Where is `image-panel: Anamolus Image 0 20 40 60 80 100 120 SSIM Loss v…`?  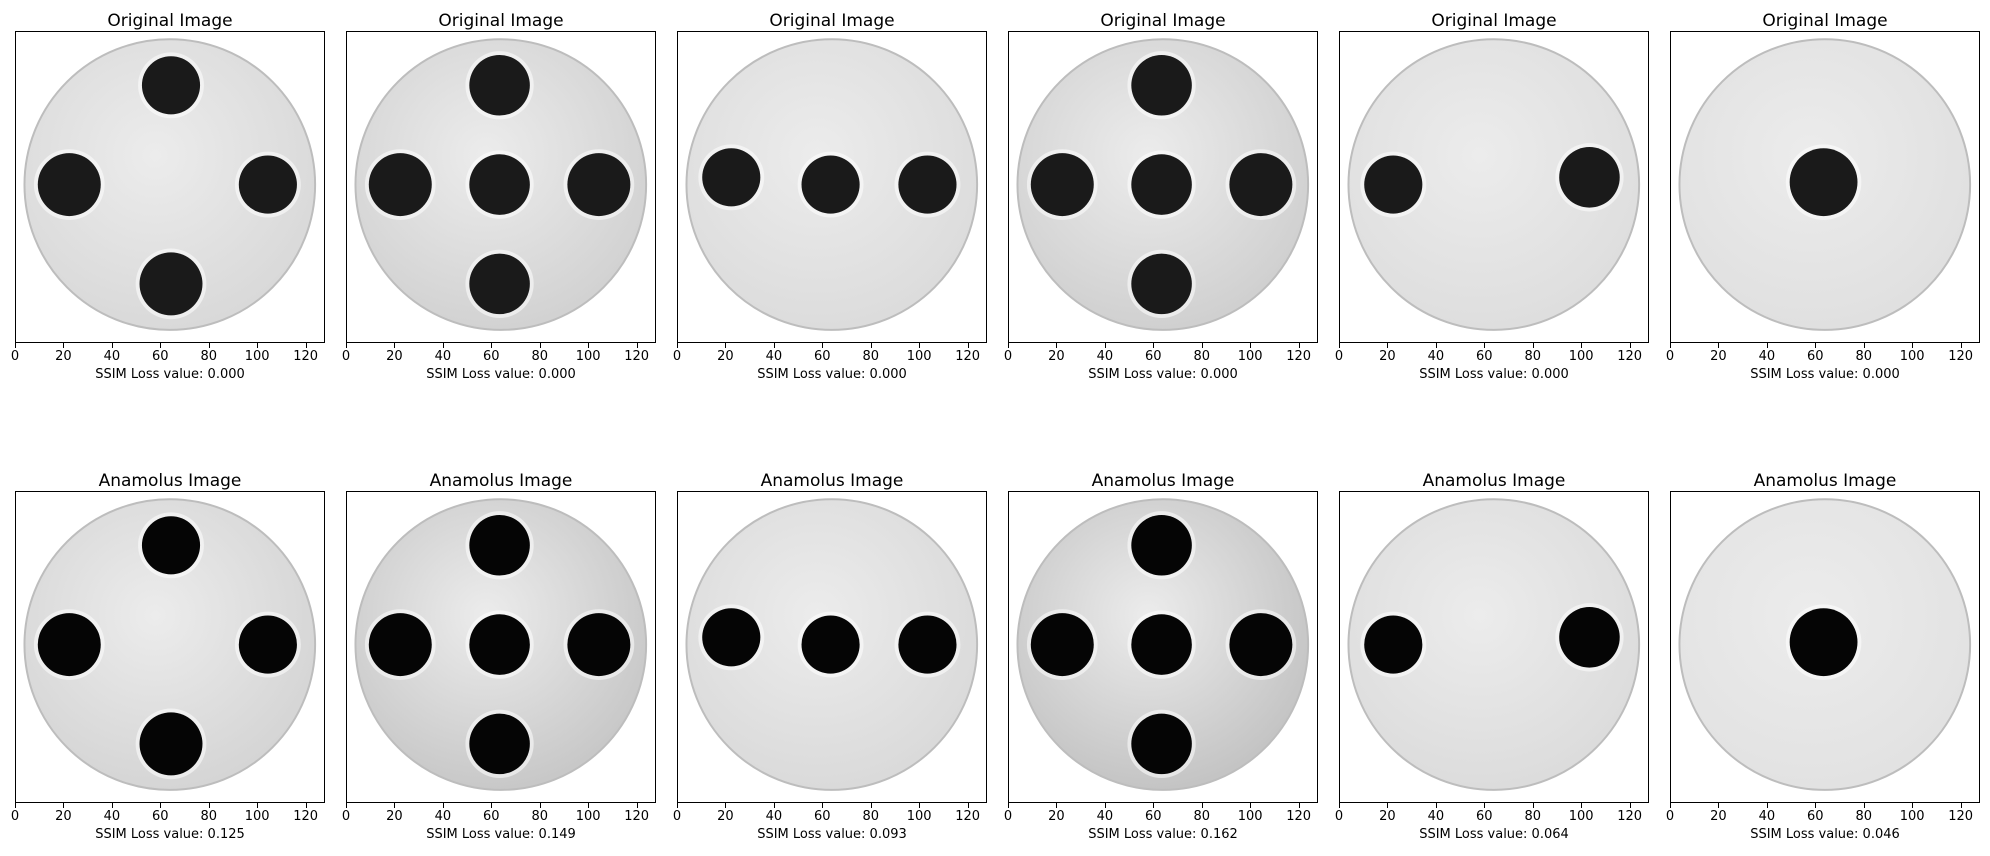 image-panel: Anamolus Image 0 20 40 60 80 100 120 SSIM Loss v… is located at coordinates (1823, 656).